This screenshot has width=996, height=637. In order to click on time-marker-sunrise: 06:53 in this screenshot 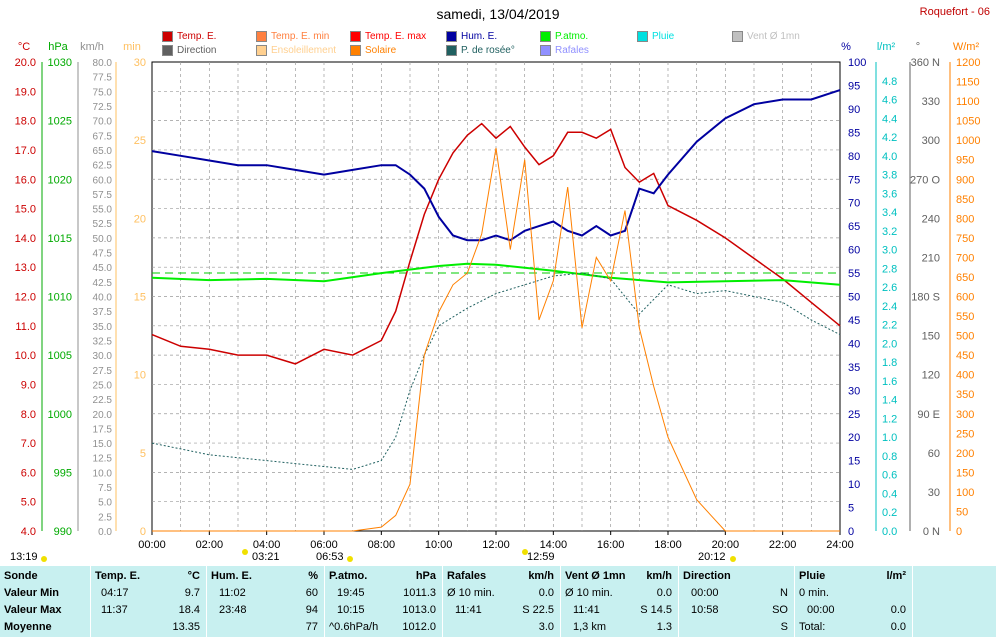, I will do `click(330, 557)`.